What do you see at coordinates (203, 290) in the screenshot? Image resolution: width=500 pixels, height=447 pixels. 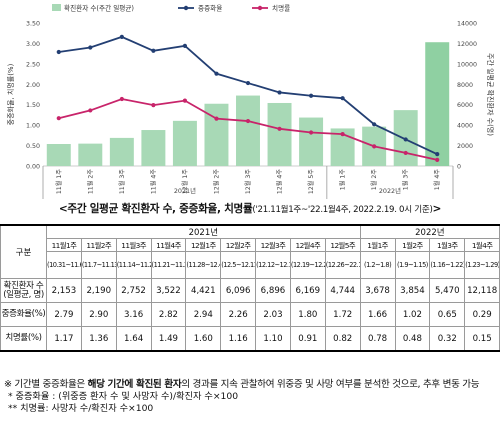 I see `table-cell: 4,421` at bounding box center [203, 290].